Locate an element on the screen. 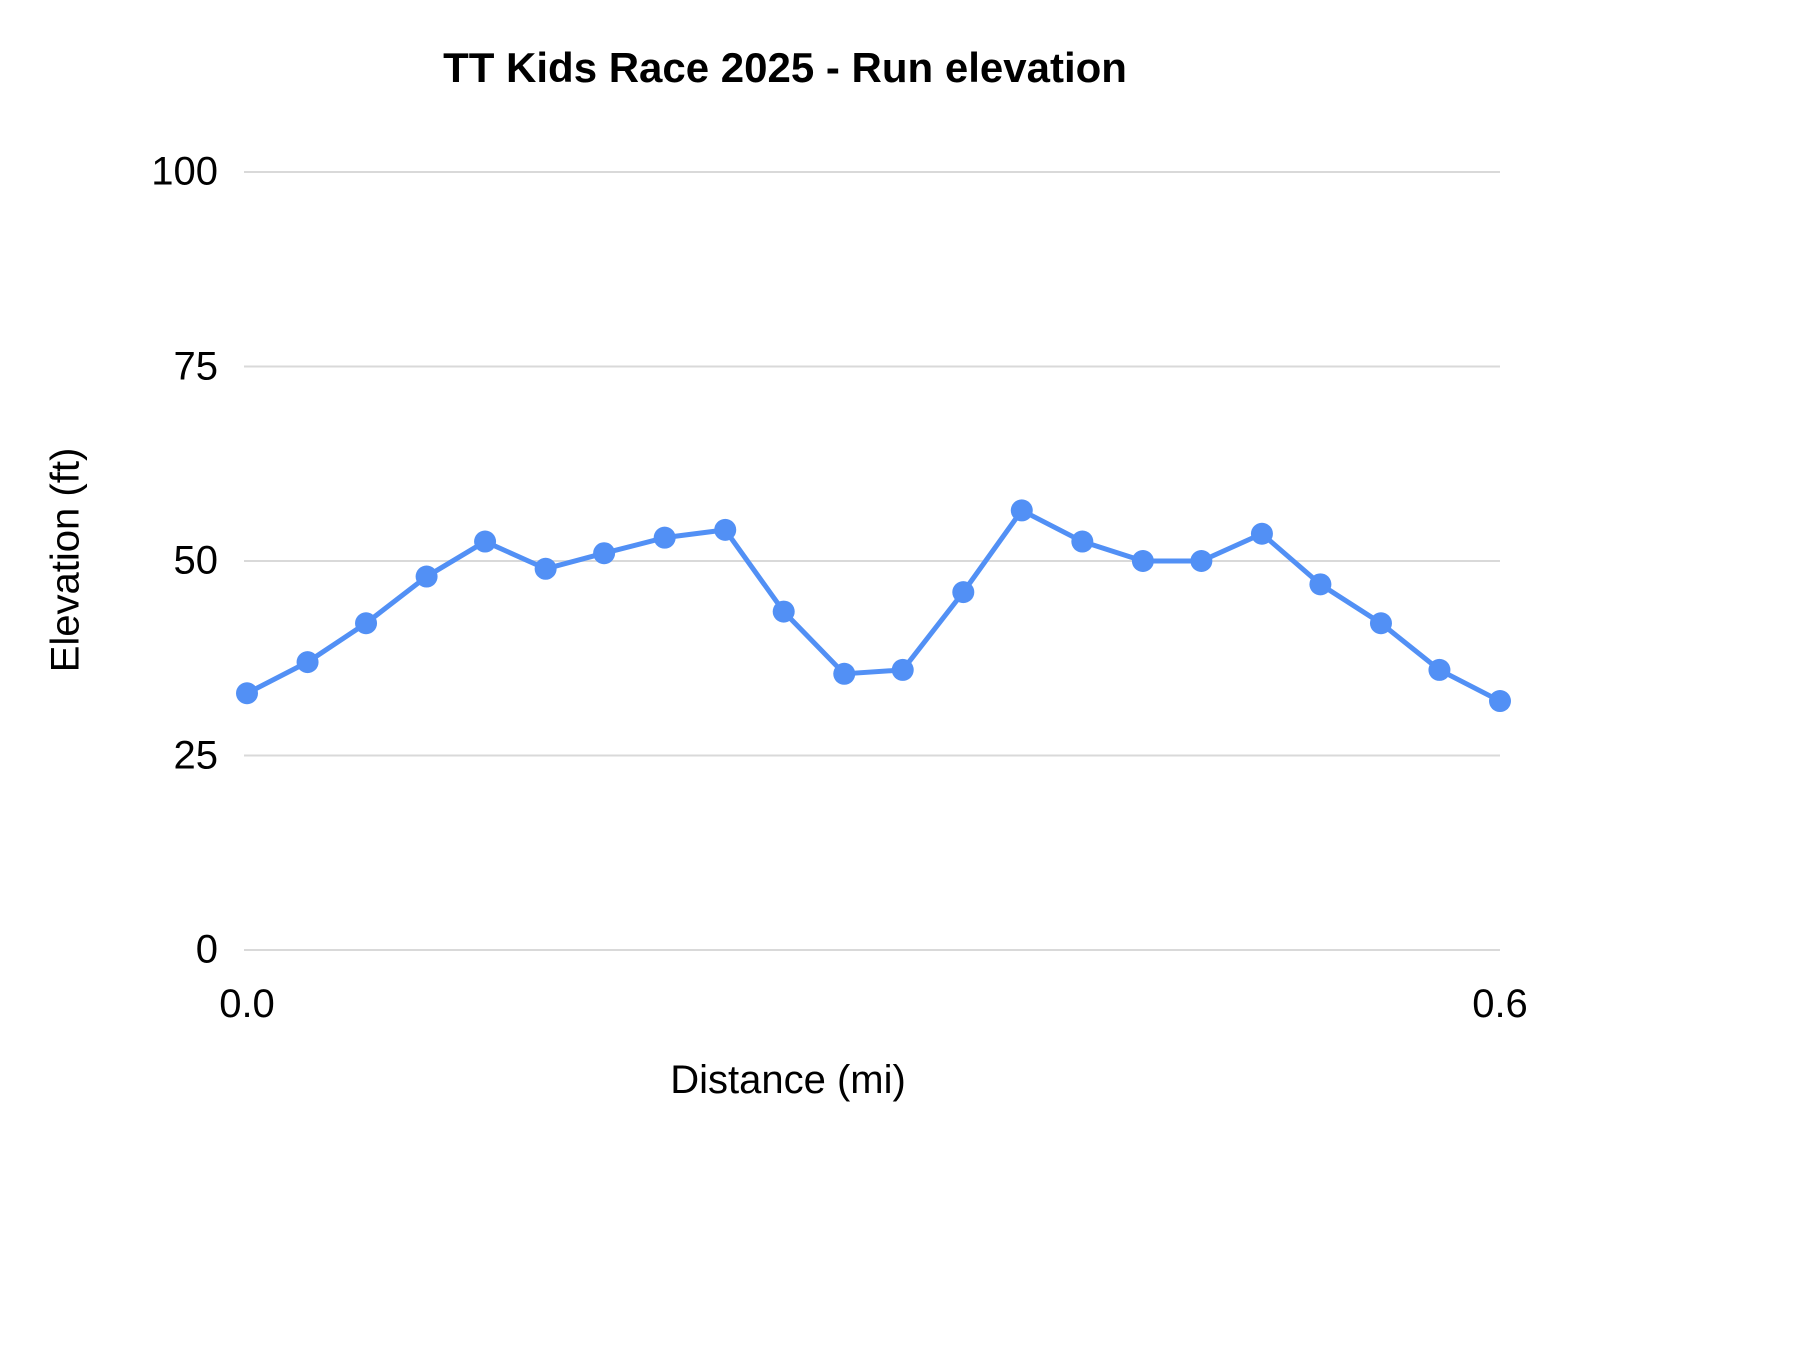 The width and height of the screenshot is (1800, 1350). x-axis-title: Distance (mi) is located at coordinates (788, 1080).